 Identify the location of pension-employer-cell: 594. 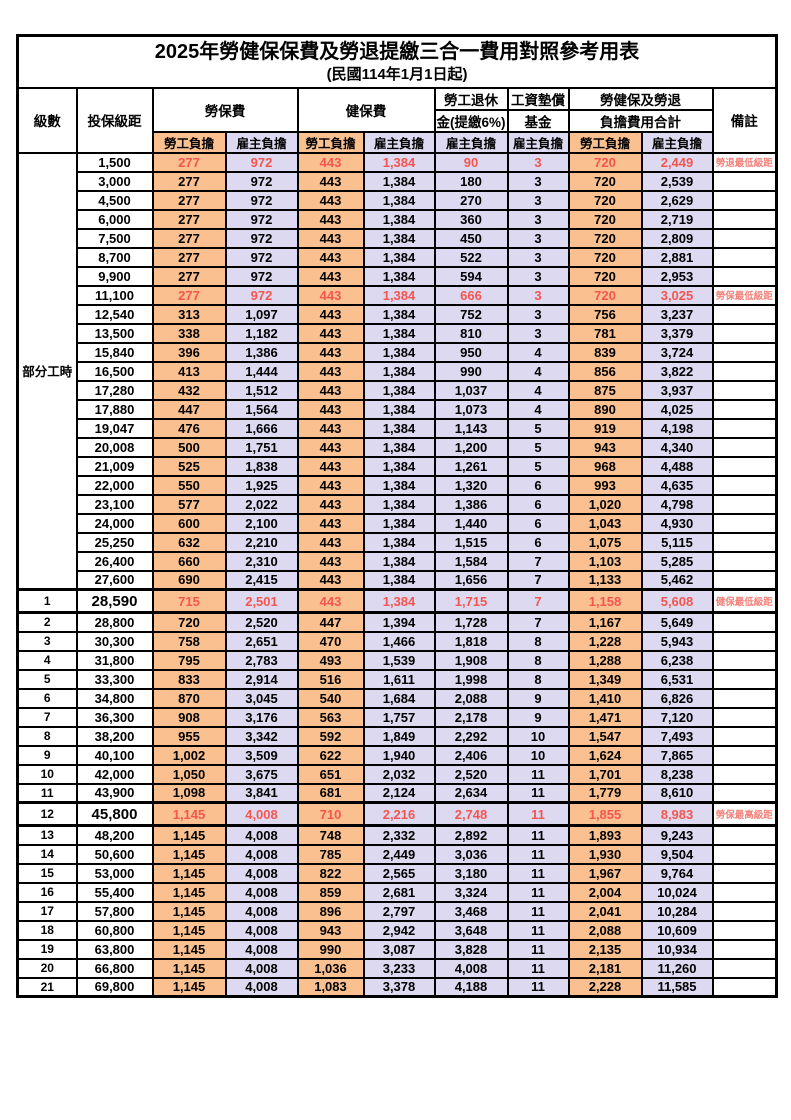
(471, 276).